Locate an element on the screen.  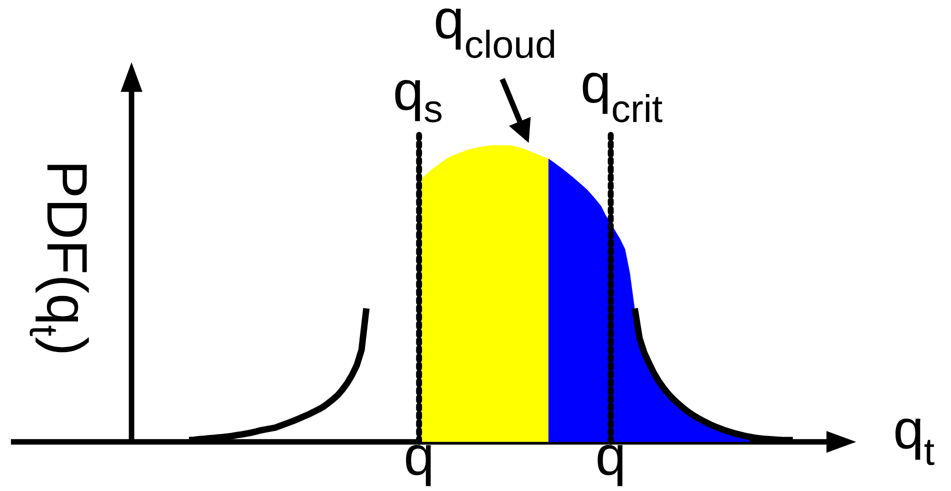
y-axis-title: PDF(q$_{t}$) is located at coordinates (59, 258).